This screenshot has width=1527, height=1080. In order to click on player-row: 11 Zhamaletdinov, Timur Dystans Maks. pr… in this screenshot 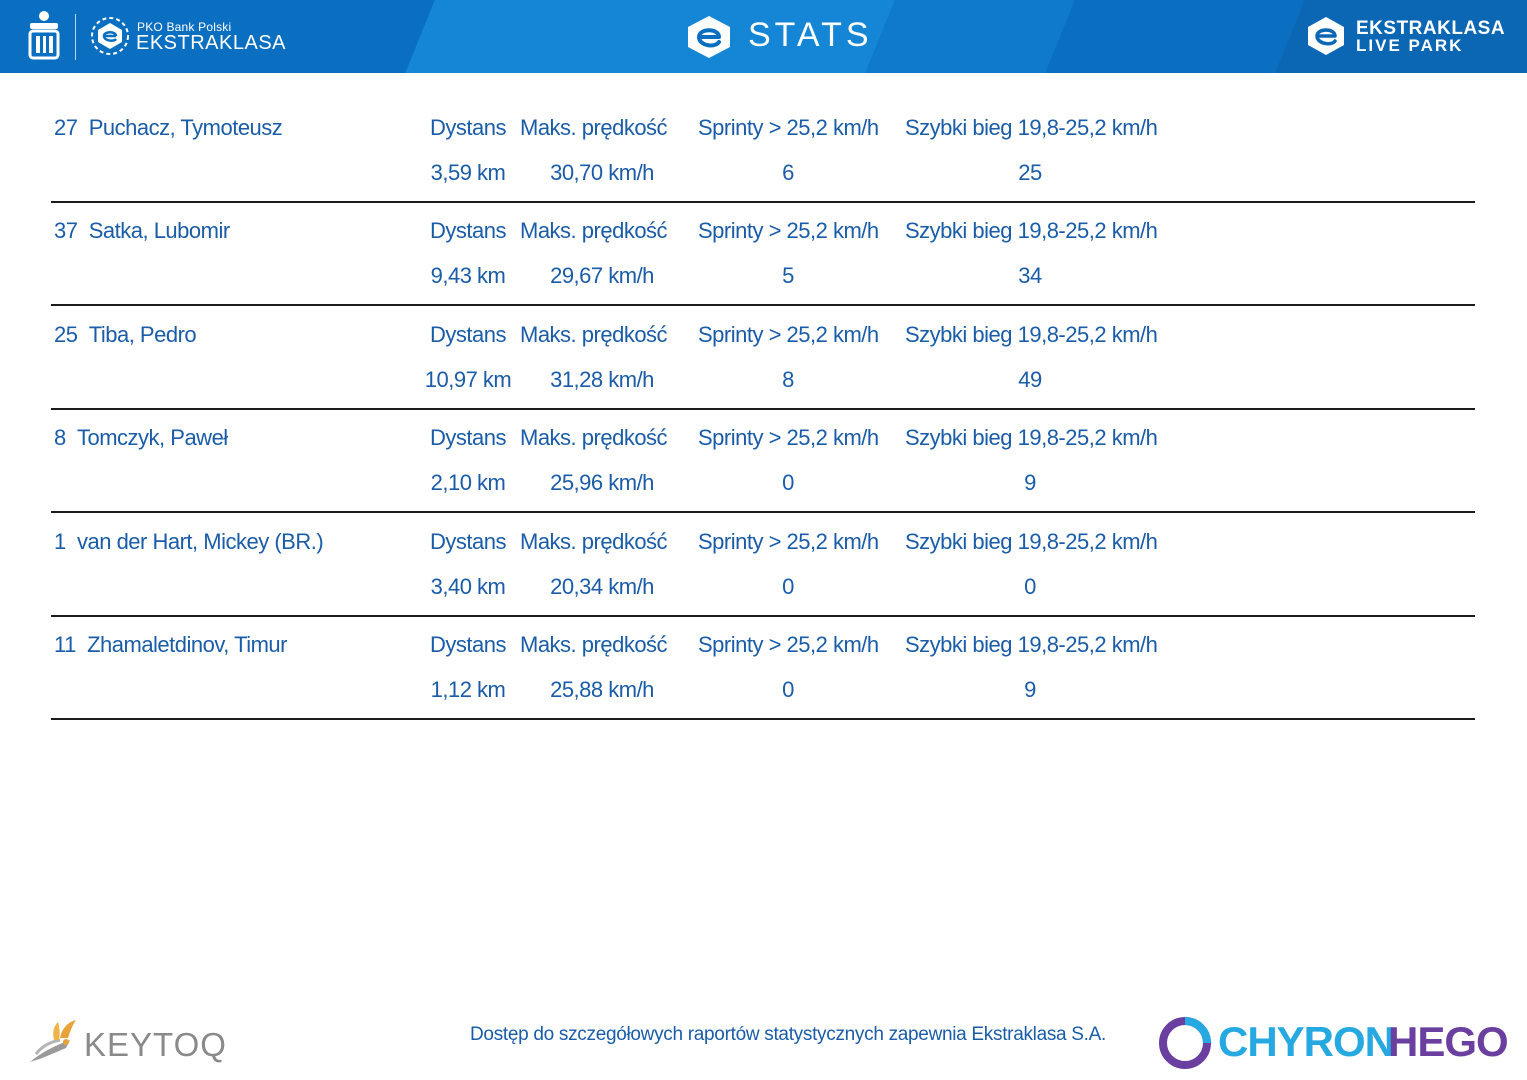, I will do `click(763, 673)`.